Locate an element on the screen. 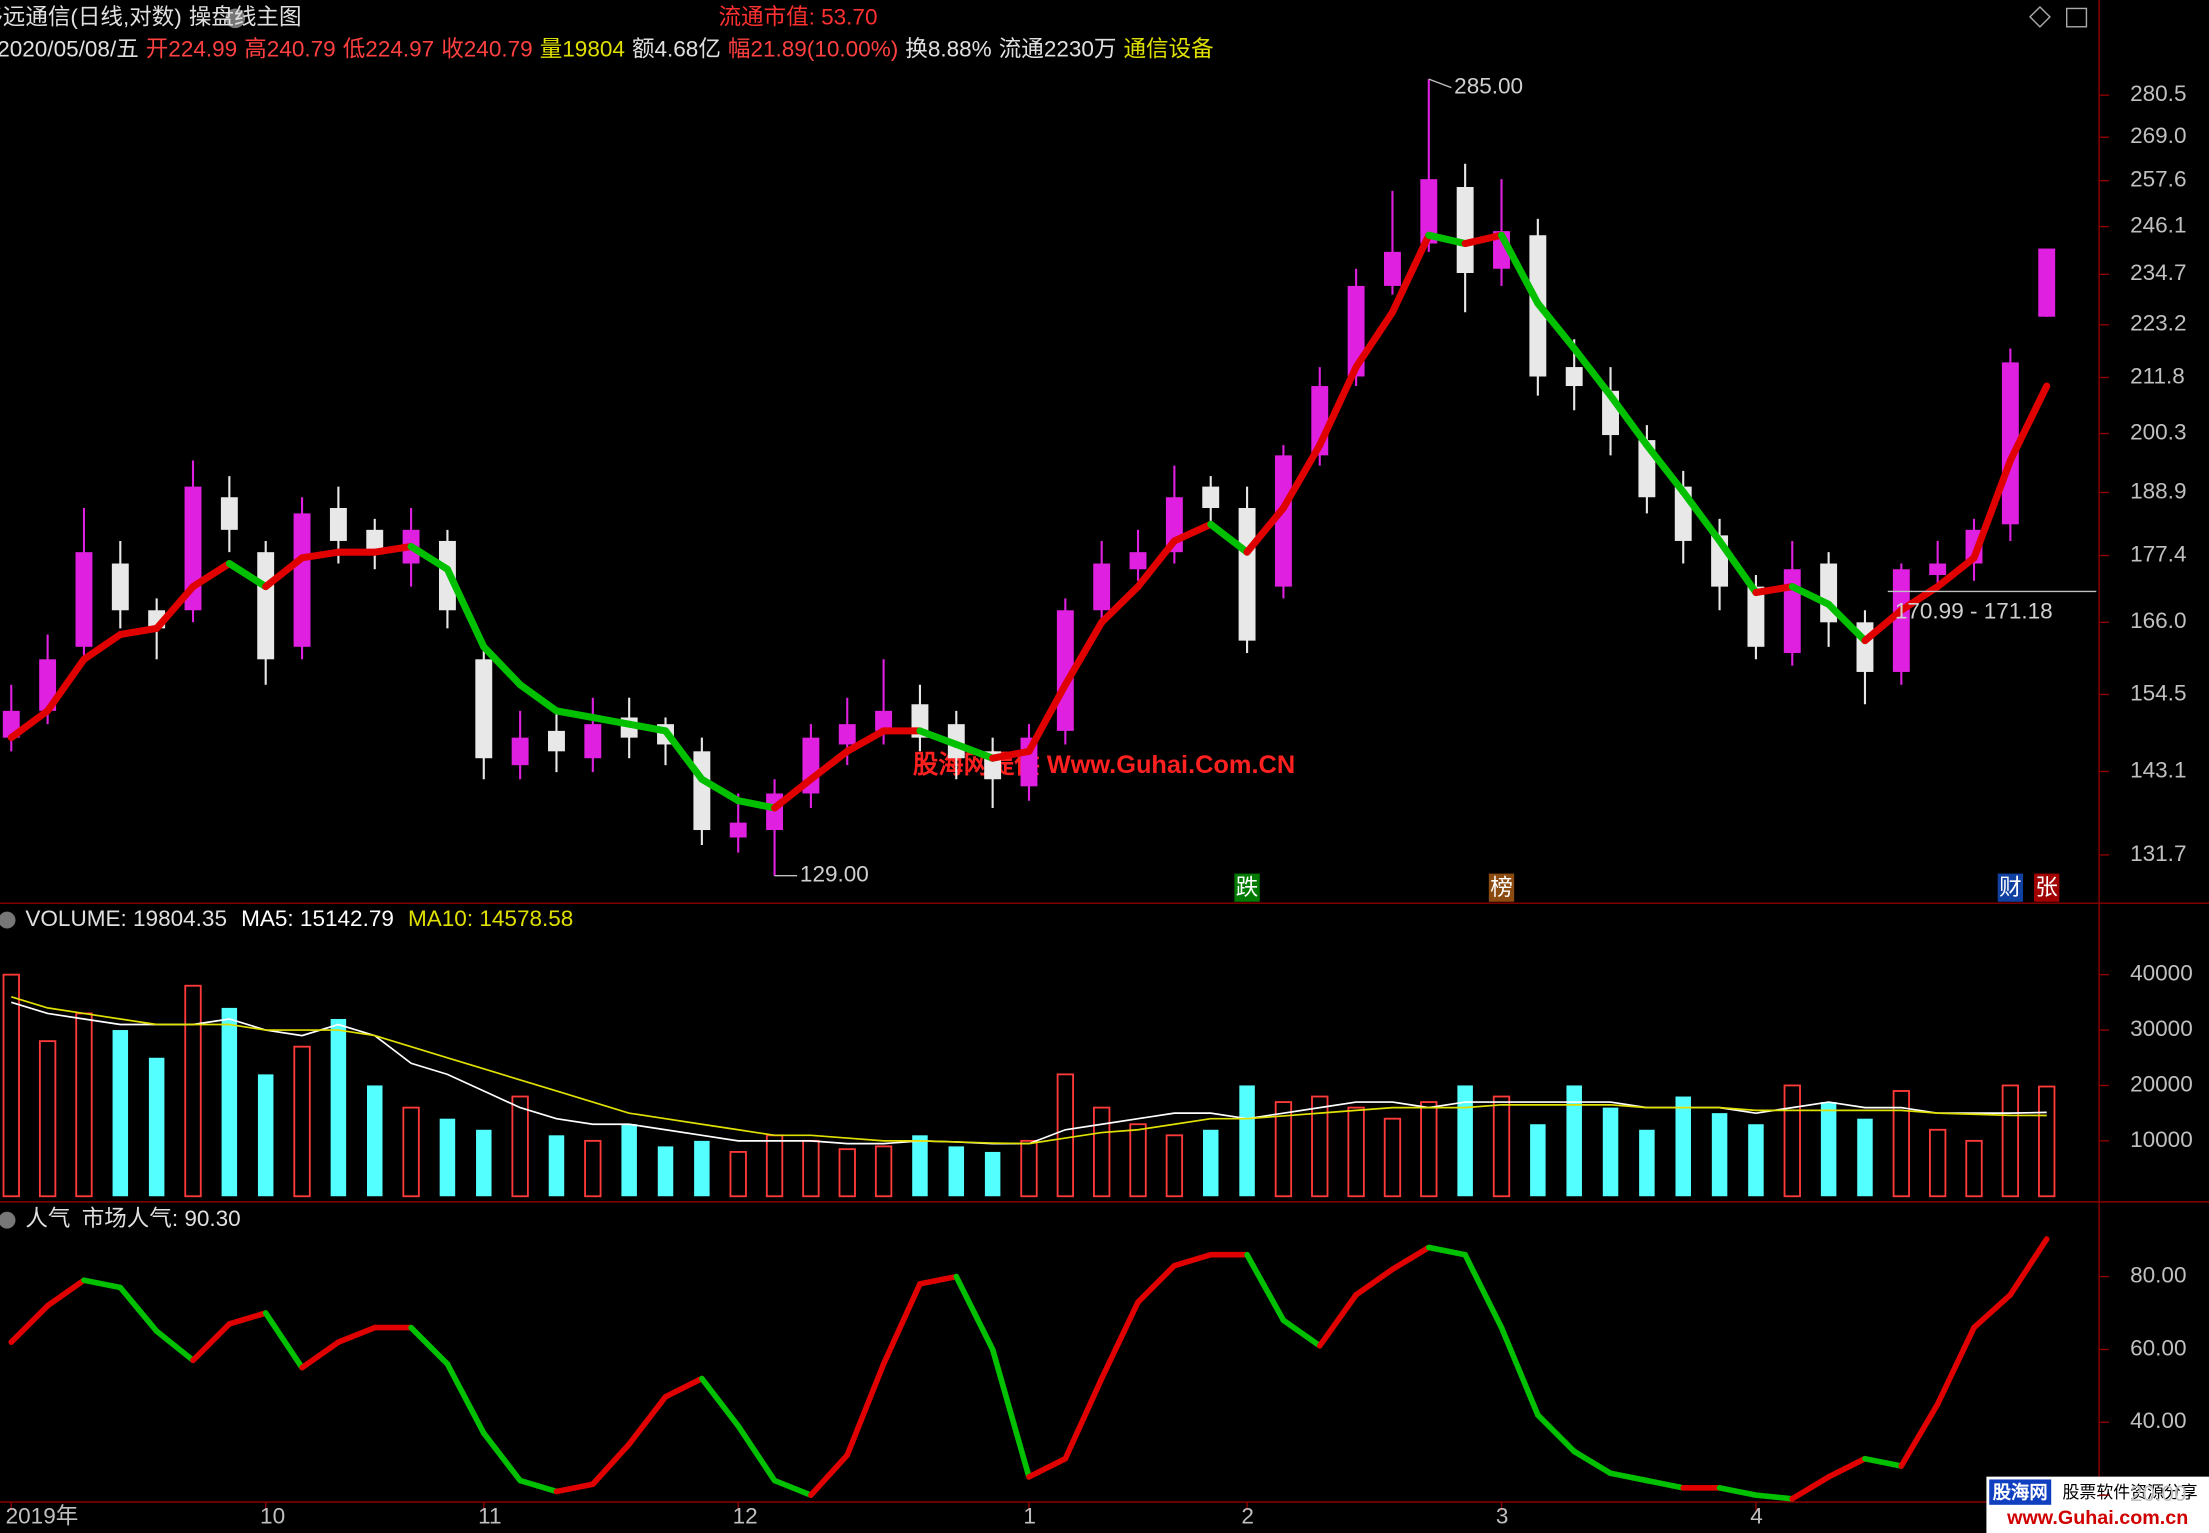 The height and width of the screenshot is (1533, 2209). header-text: 额4.68亿 is located at coordinates (676, 49).